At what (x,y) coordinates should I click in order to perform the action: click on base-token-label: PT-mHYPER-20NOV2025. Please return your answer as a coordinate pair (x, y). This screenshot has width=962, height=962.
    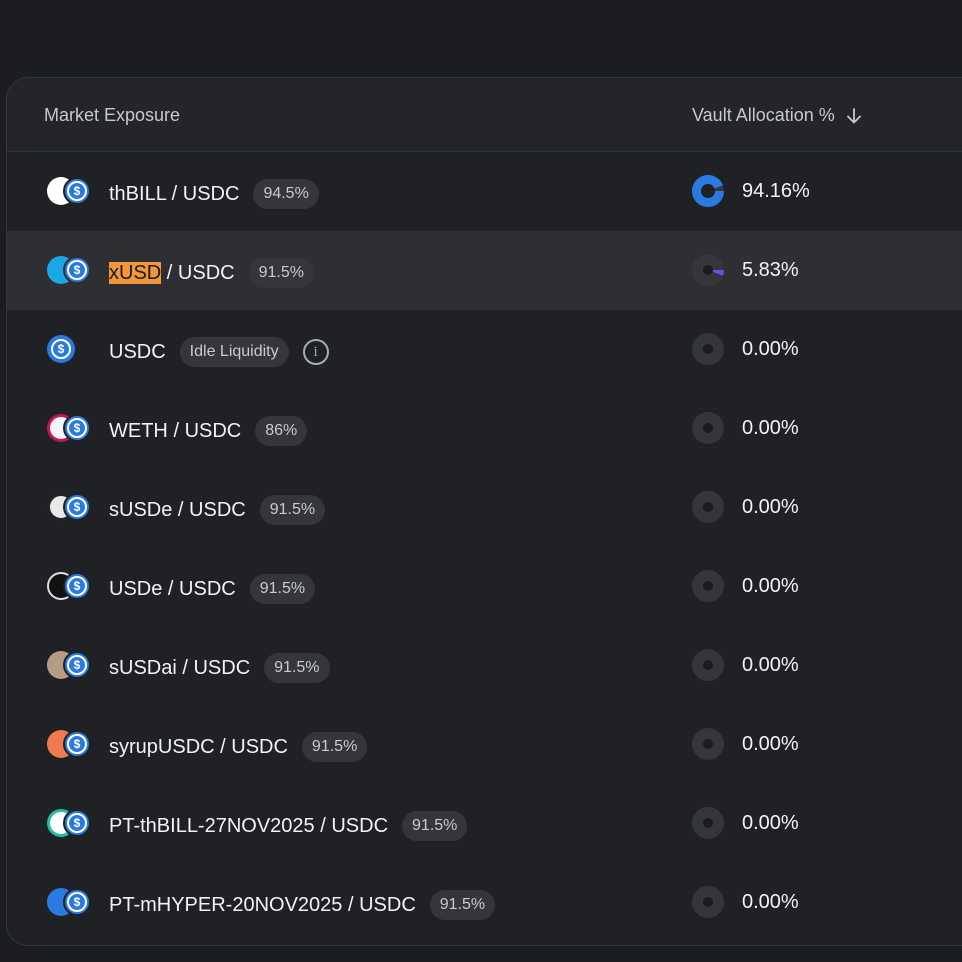
    Looking at the image, I should click on (226, 904).